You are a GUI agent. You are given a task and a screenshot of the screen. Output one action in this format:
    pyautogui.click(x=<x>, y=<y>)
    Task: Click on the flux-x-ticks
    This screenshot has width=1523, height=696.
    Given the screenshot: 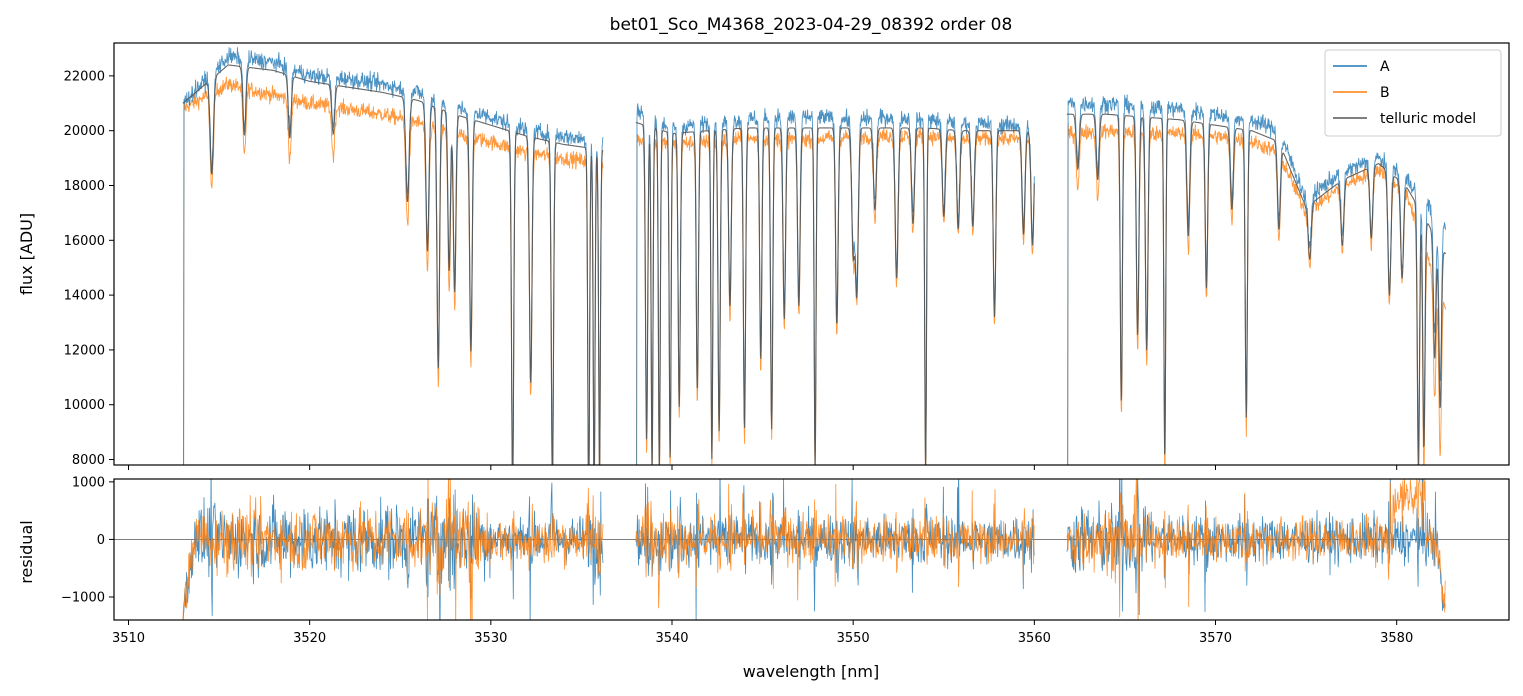 What is the action you would take?
    pyautogui.click(x=762, y=467)
    